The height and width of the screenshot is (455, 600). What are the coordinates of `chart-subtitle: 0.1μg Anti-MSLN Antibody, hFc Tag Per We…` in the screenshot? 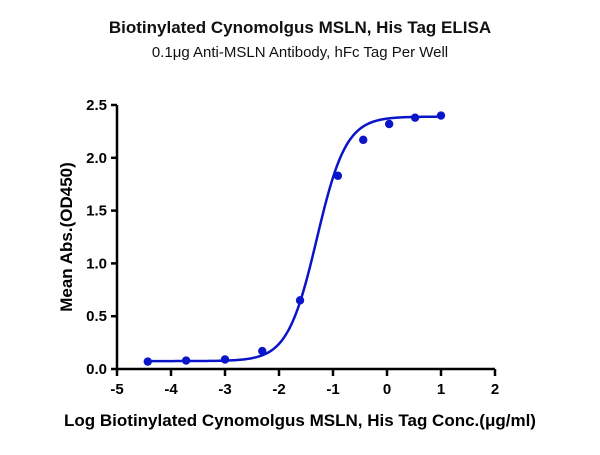 It's located at (300, 52).